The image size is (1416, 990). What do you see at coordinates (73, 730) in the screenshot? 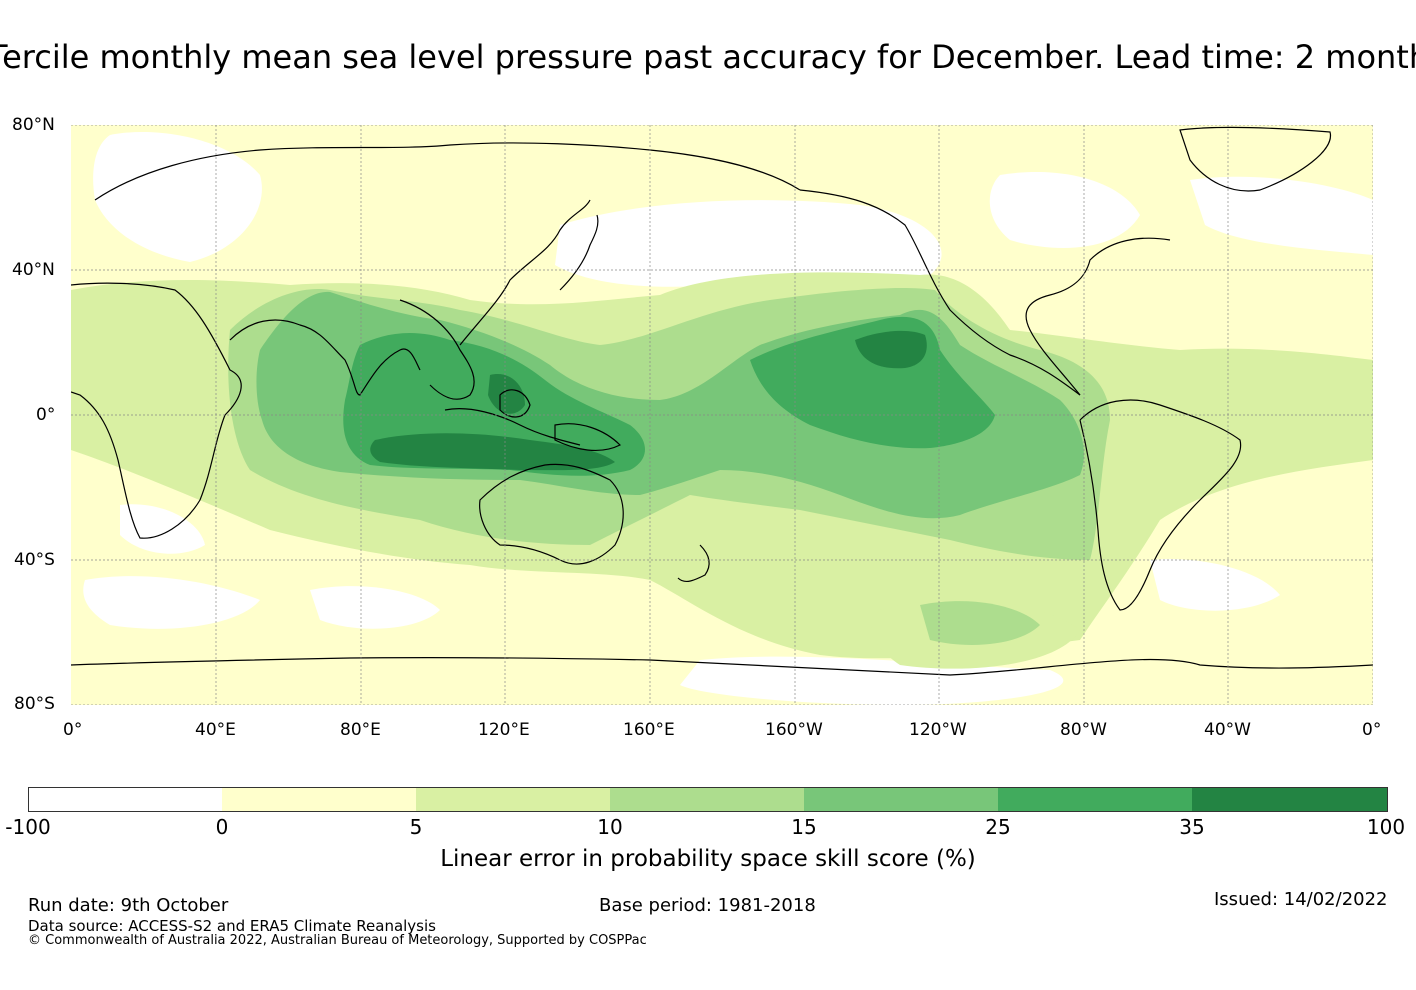
I see `lon-label-0-left: 0°` at bounding box center [73, 730].